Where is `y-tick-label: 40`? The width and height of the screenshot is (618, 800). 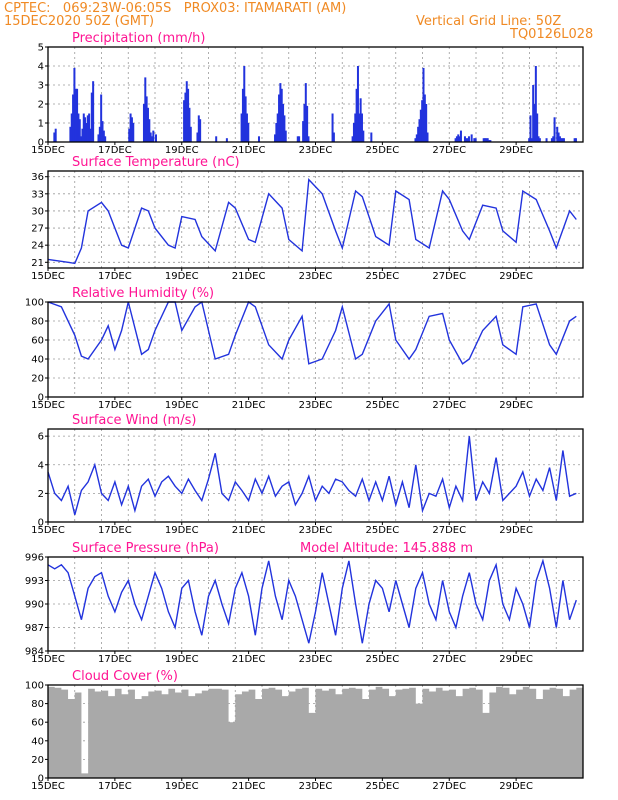 y-tick-label: 40 is located at coordinates (37, 360).